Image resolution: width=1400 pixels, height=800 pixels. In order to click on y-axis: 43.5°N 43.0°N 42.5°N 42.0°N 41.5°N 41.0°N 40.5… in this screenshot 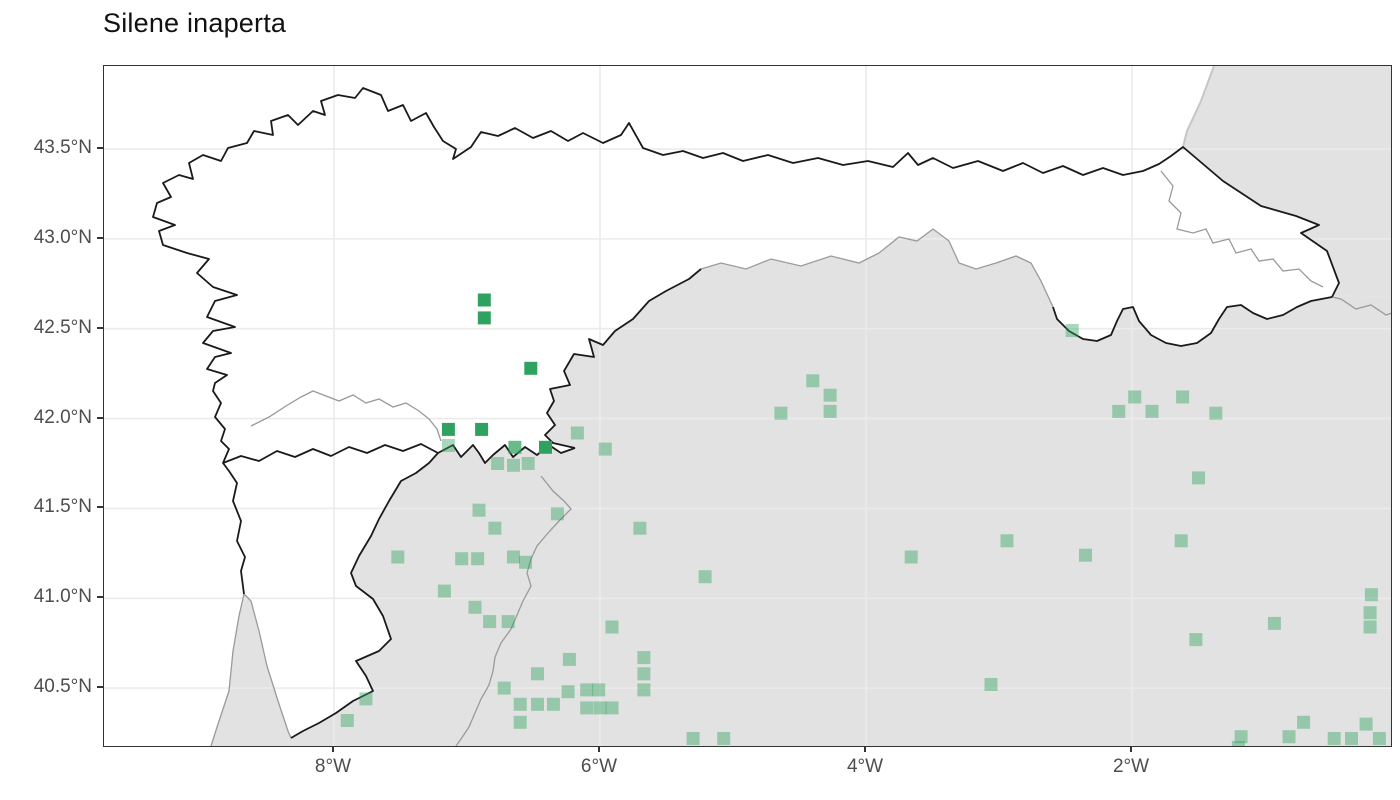, I will do `click(51, 406)`.